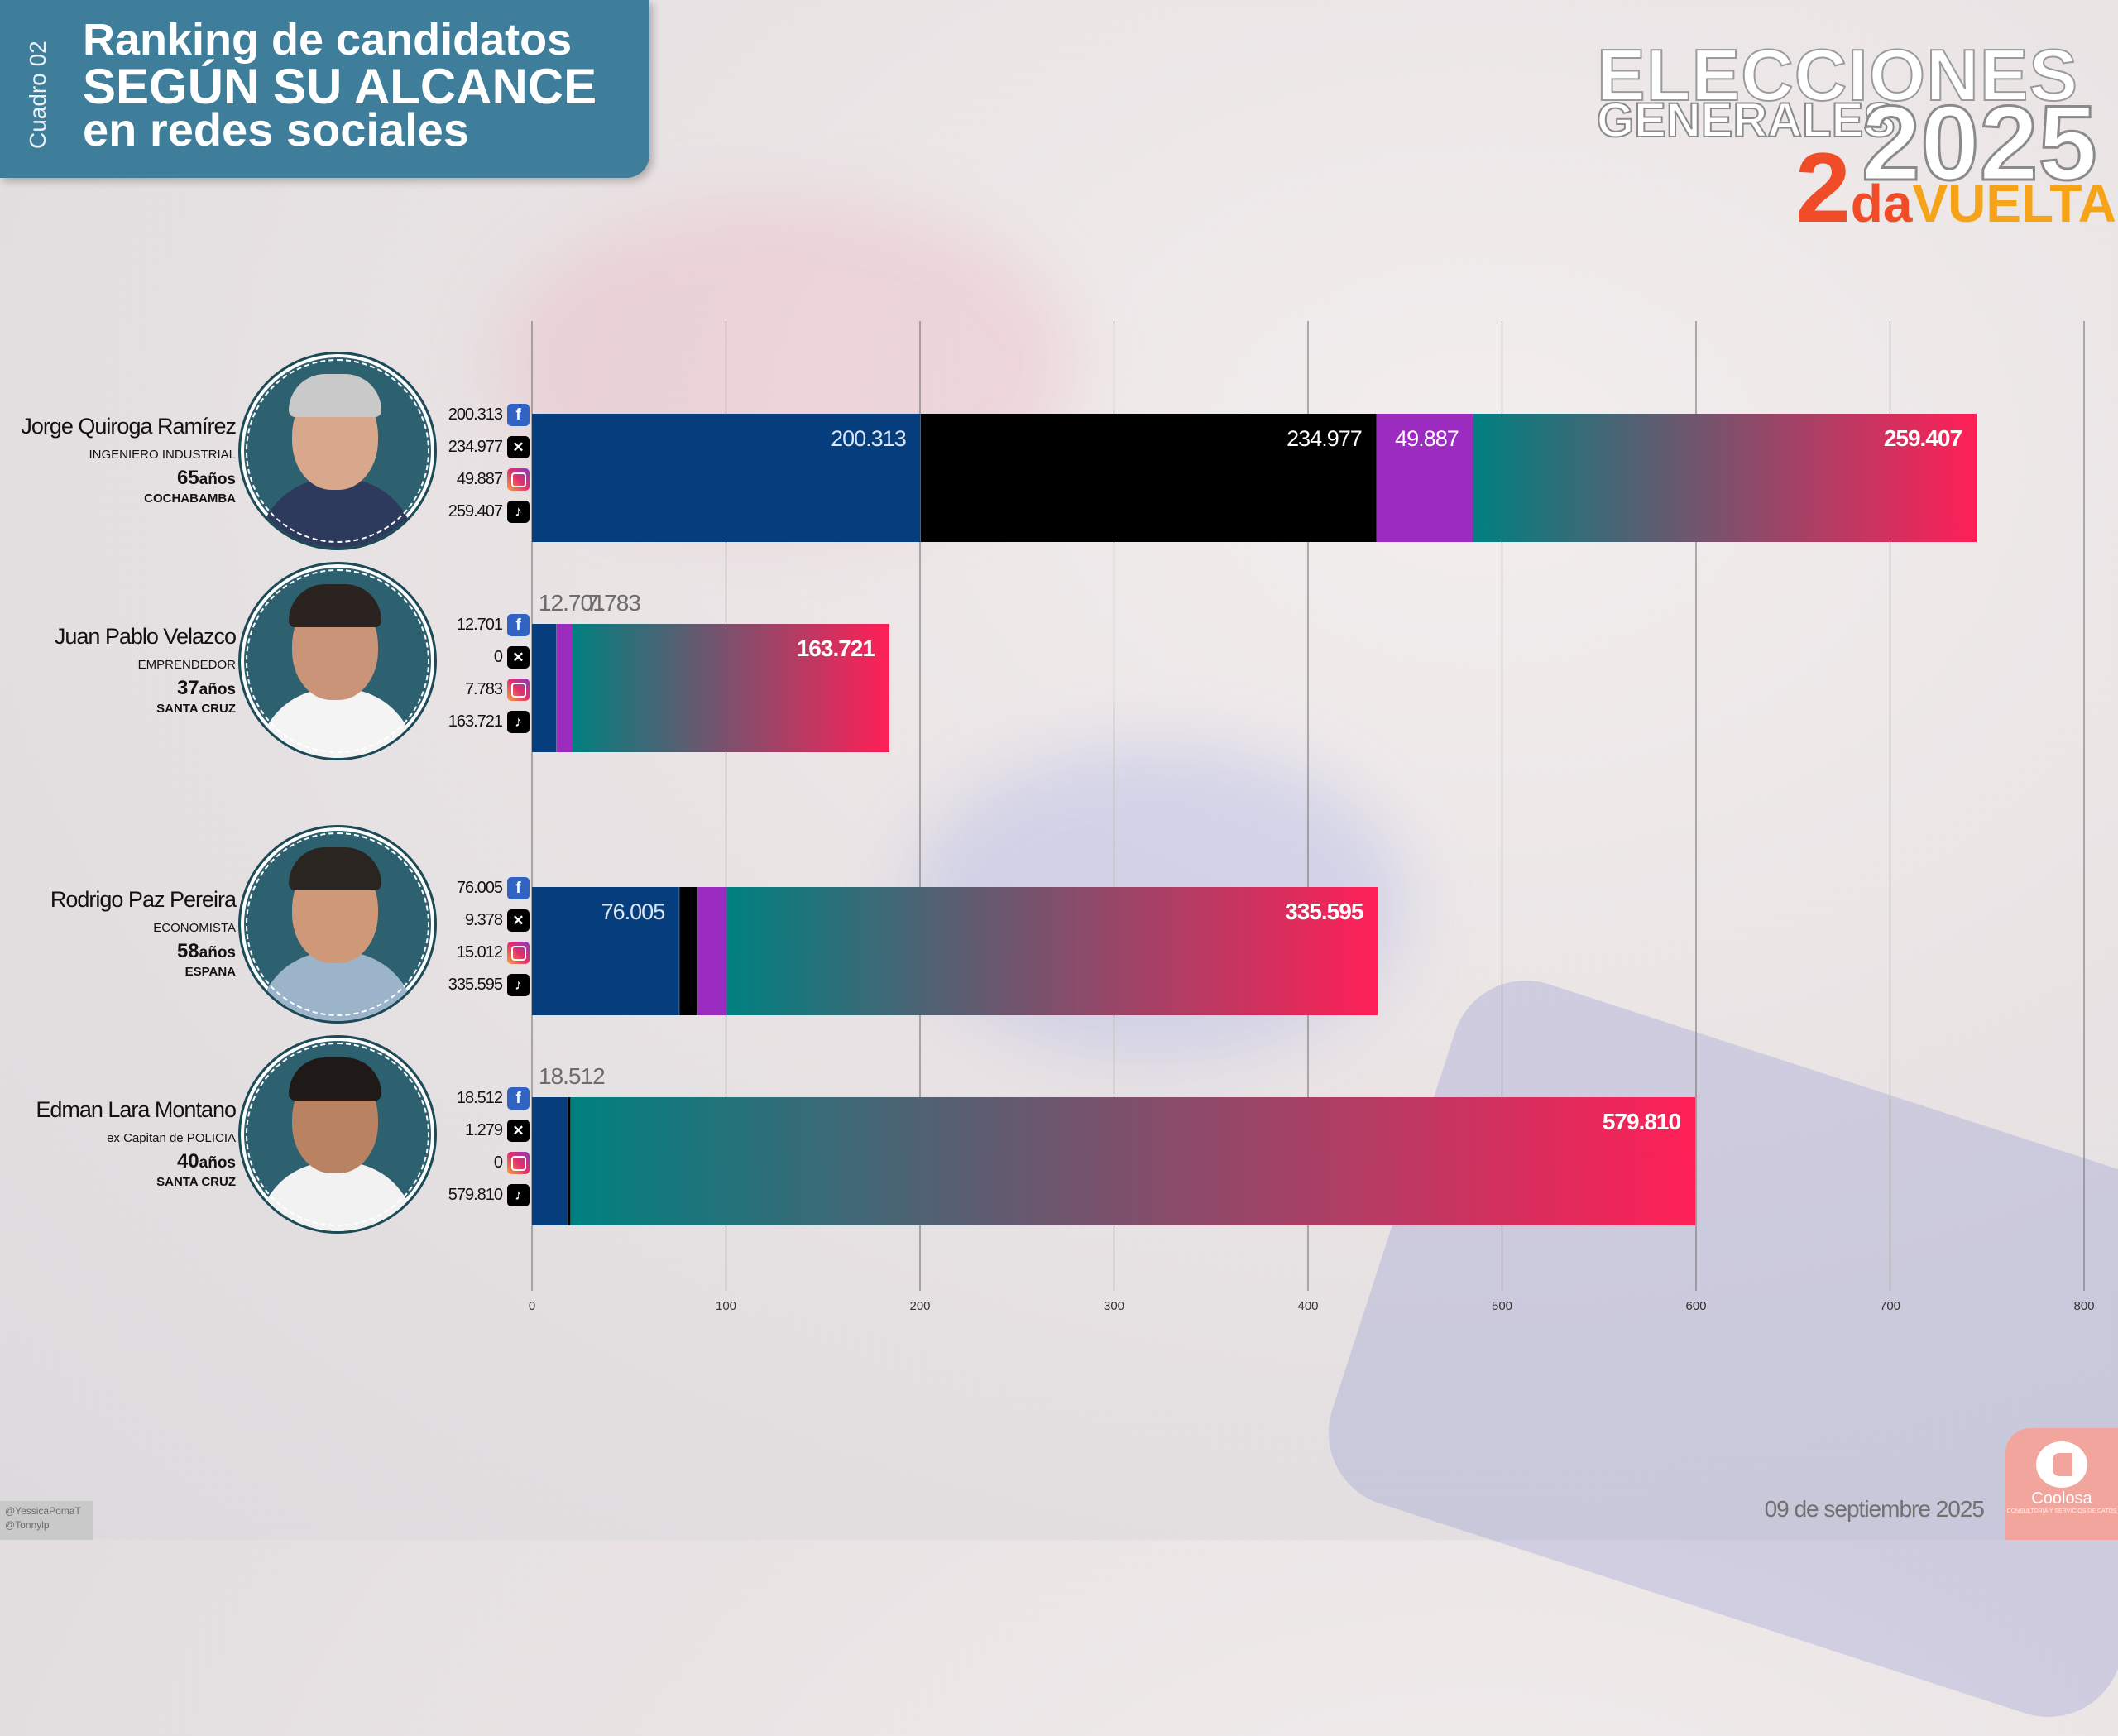 This screenshot has width=2118, height=1736. I want to click on x-tick-label: 600, so click(1695, 1306).